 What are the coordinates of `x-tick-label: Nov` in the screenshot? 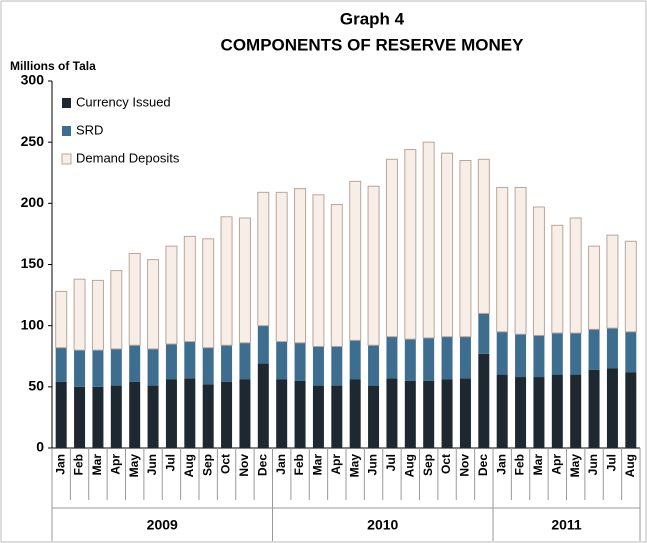 It's located at (244, 465).